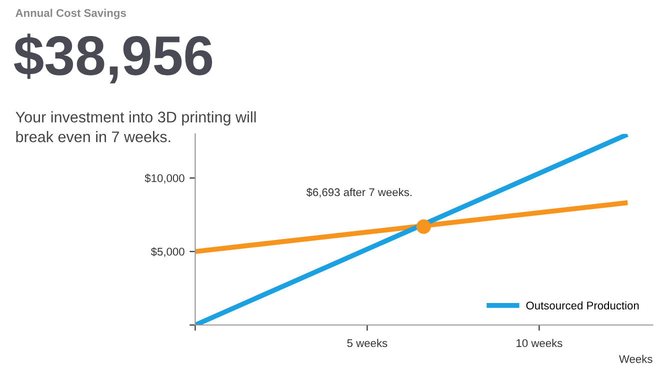  I want to click on legend-label: Outsourced Production, so click(582, 305).